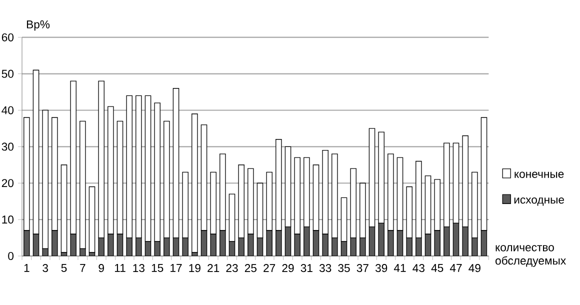  What do you see at coordinates (11, 256) in the screenshot?
I see `y-tick-label: 0` at bounding box center [11, 256].